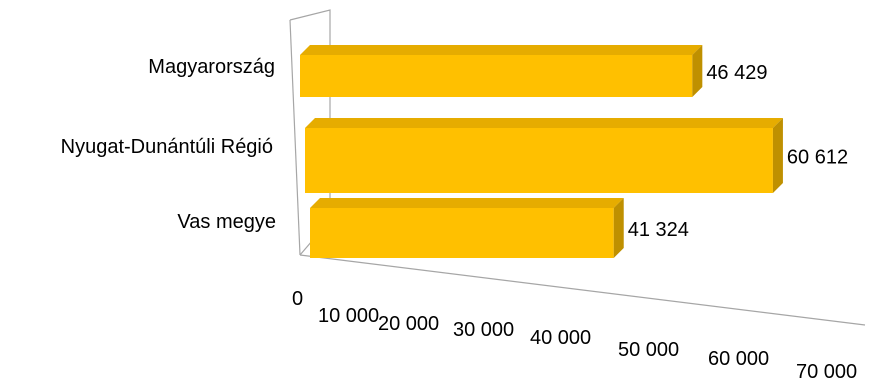 This screenshot has height=383, width=876. What do you see at coordinates (167, 147) in the screenshot?
I see `category-label: Nyugat-Dunántúli Régió` at bounding box center [167, 147].